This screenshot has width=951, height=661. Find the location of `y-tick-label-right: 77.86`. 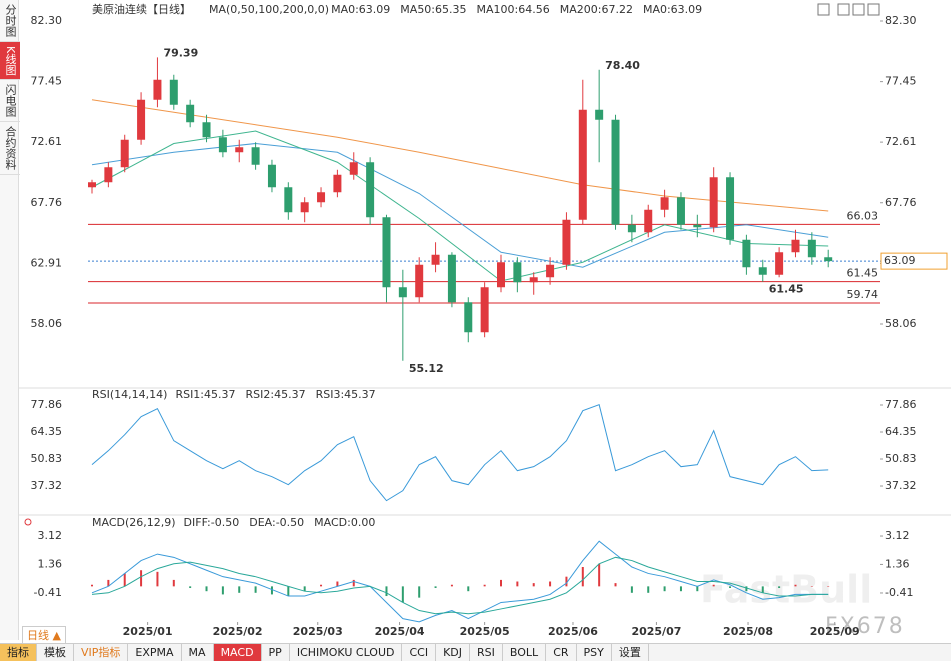

y-tick-label-right: 77.86 is located at coordinates (901, 404).